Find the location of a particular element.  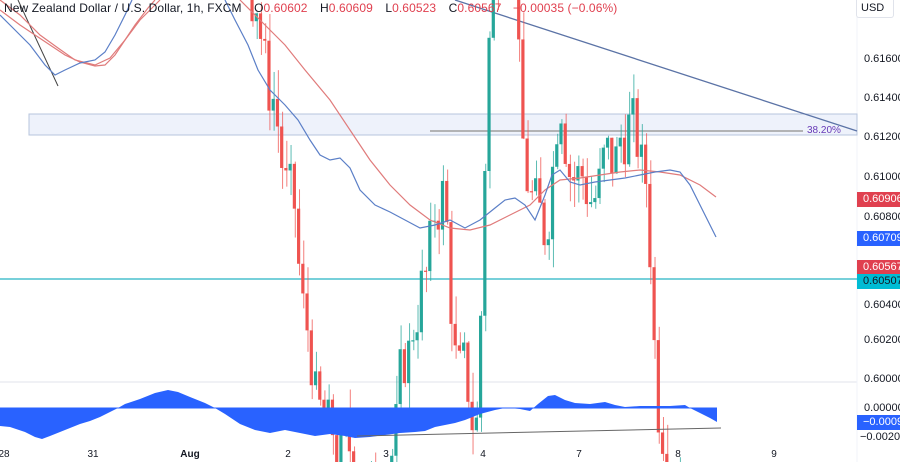

oscillator-value-badge: −0.00098 is located at coordinates (878, 422).